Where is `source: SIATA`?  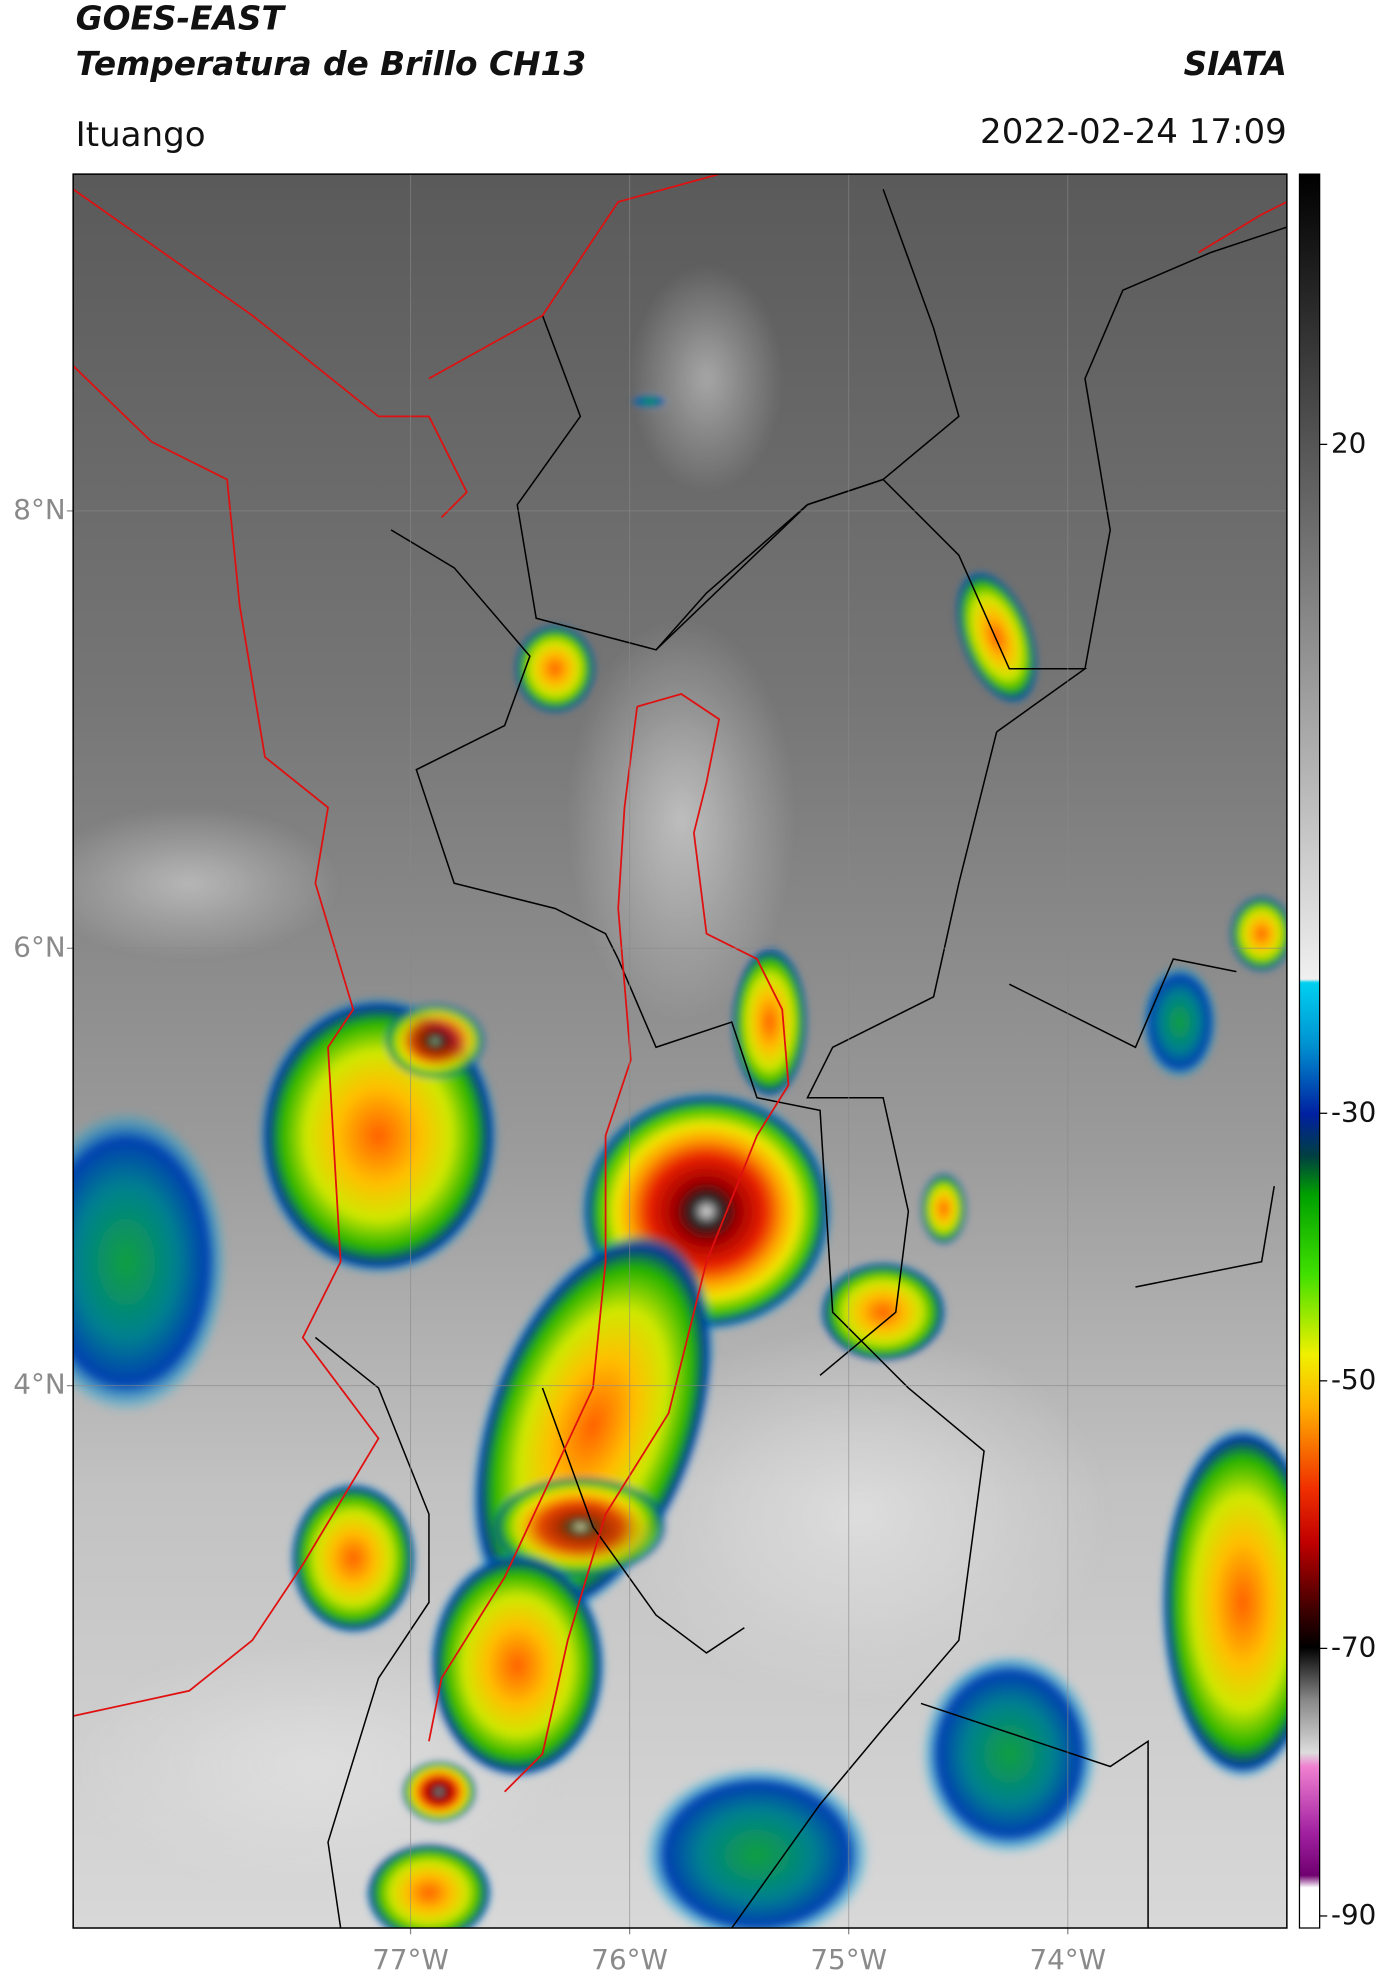
source: SIATA is located at coordinates (1235, 64).